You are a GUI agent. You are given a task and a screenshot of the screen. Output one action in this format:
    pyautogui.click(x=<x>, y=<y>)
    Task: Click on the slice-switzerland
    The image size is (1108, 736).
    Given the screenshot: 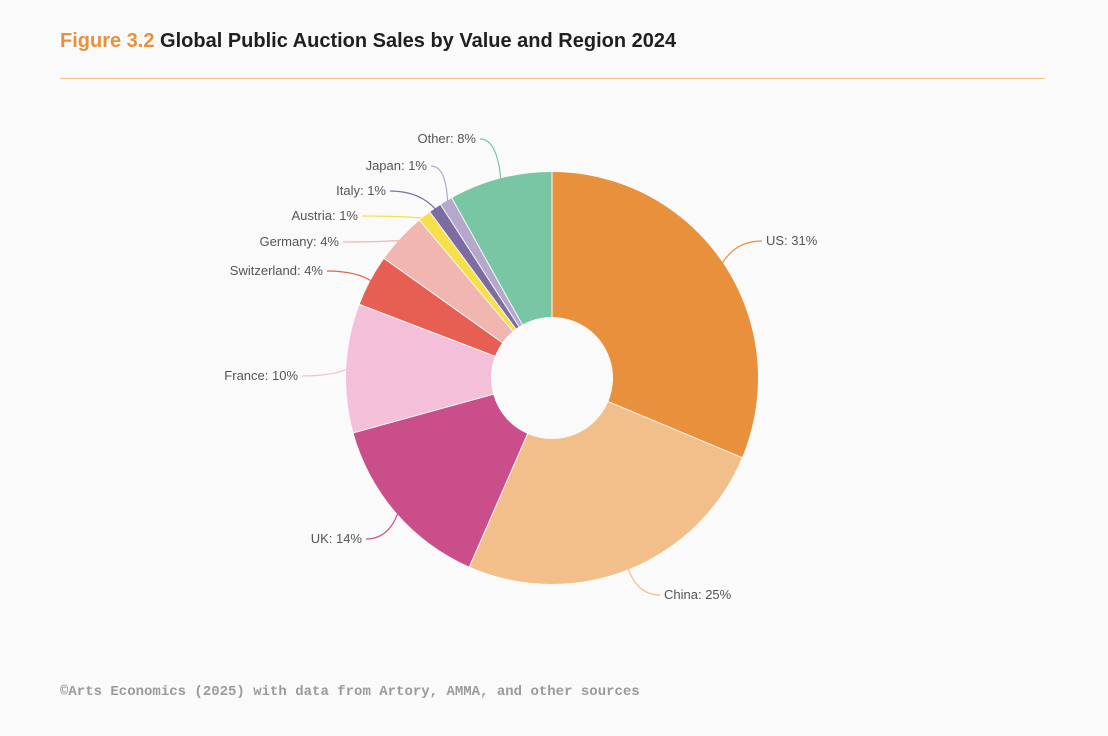 What is the action you would take?
    pyautogui.click(x=431, y=307)
    